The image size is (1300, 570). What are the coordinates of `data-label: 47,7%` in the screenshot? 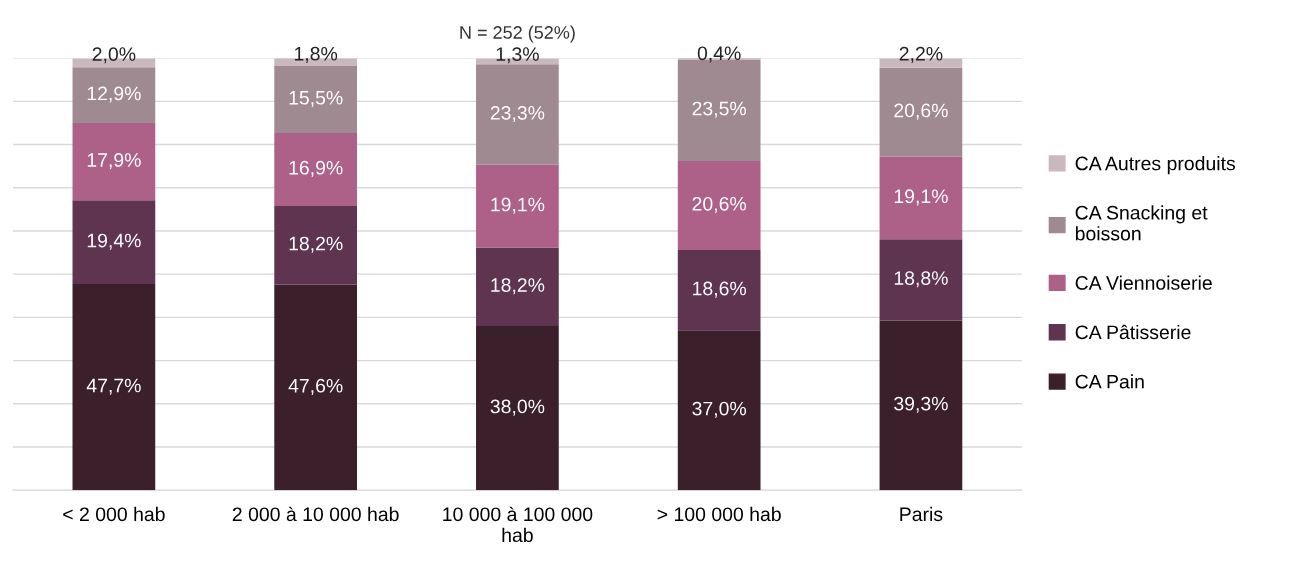 It's located at (113, 386).